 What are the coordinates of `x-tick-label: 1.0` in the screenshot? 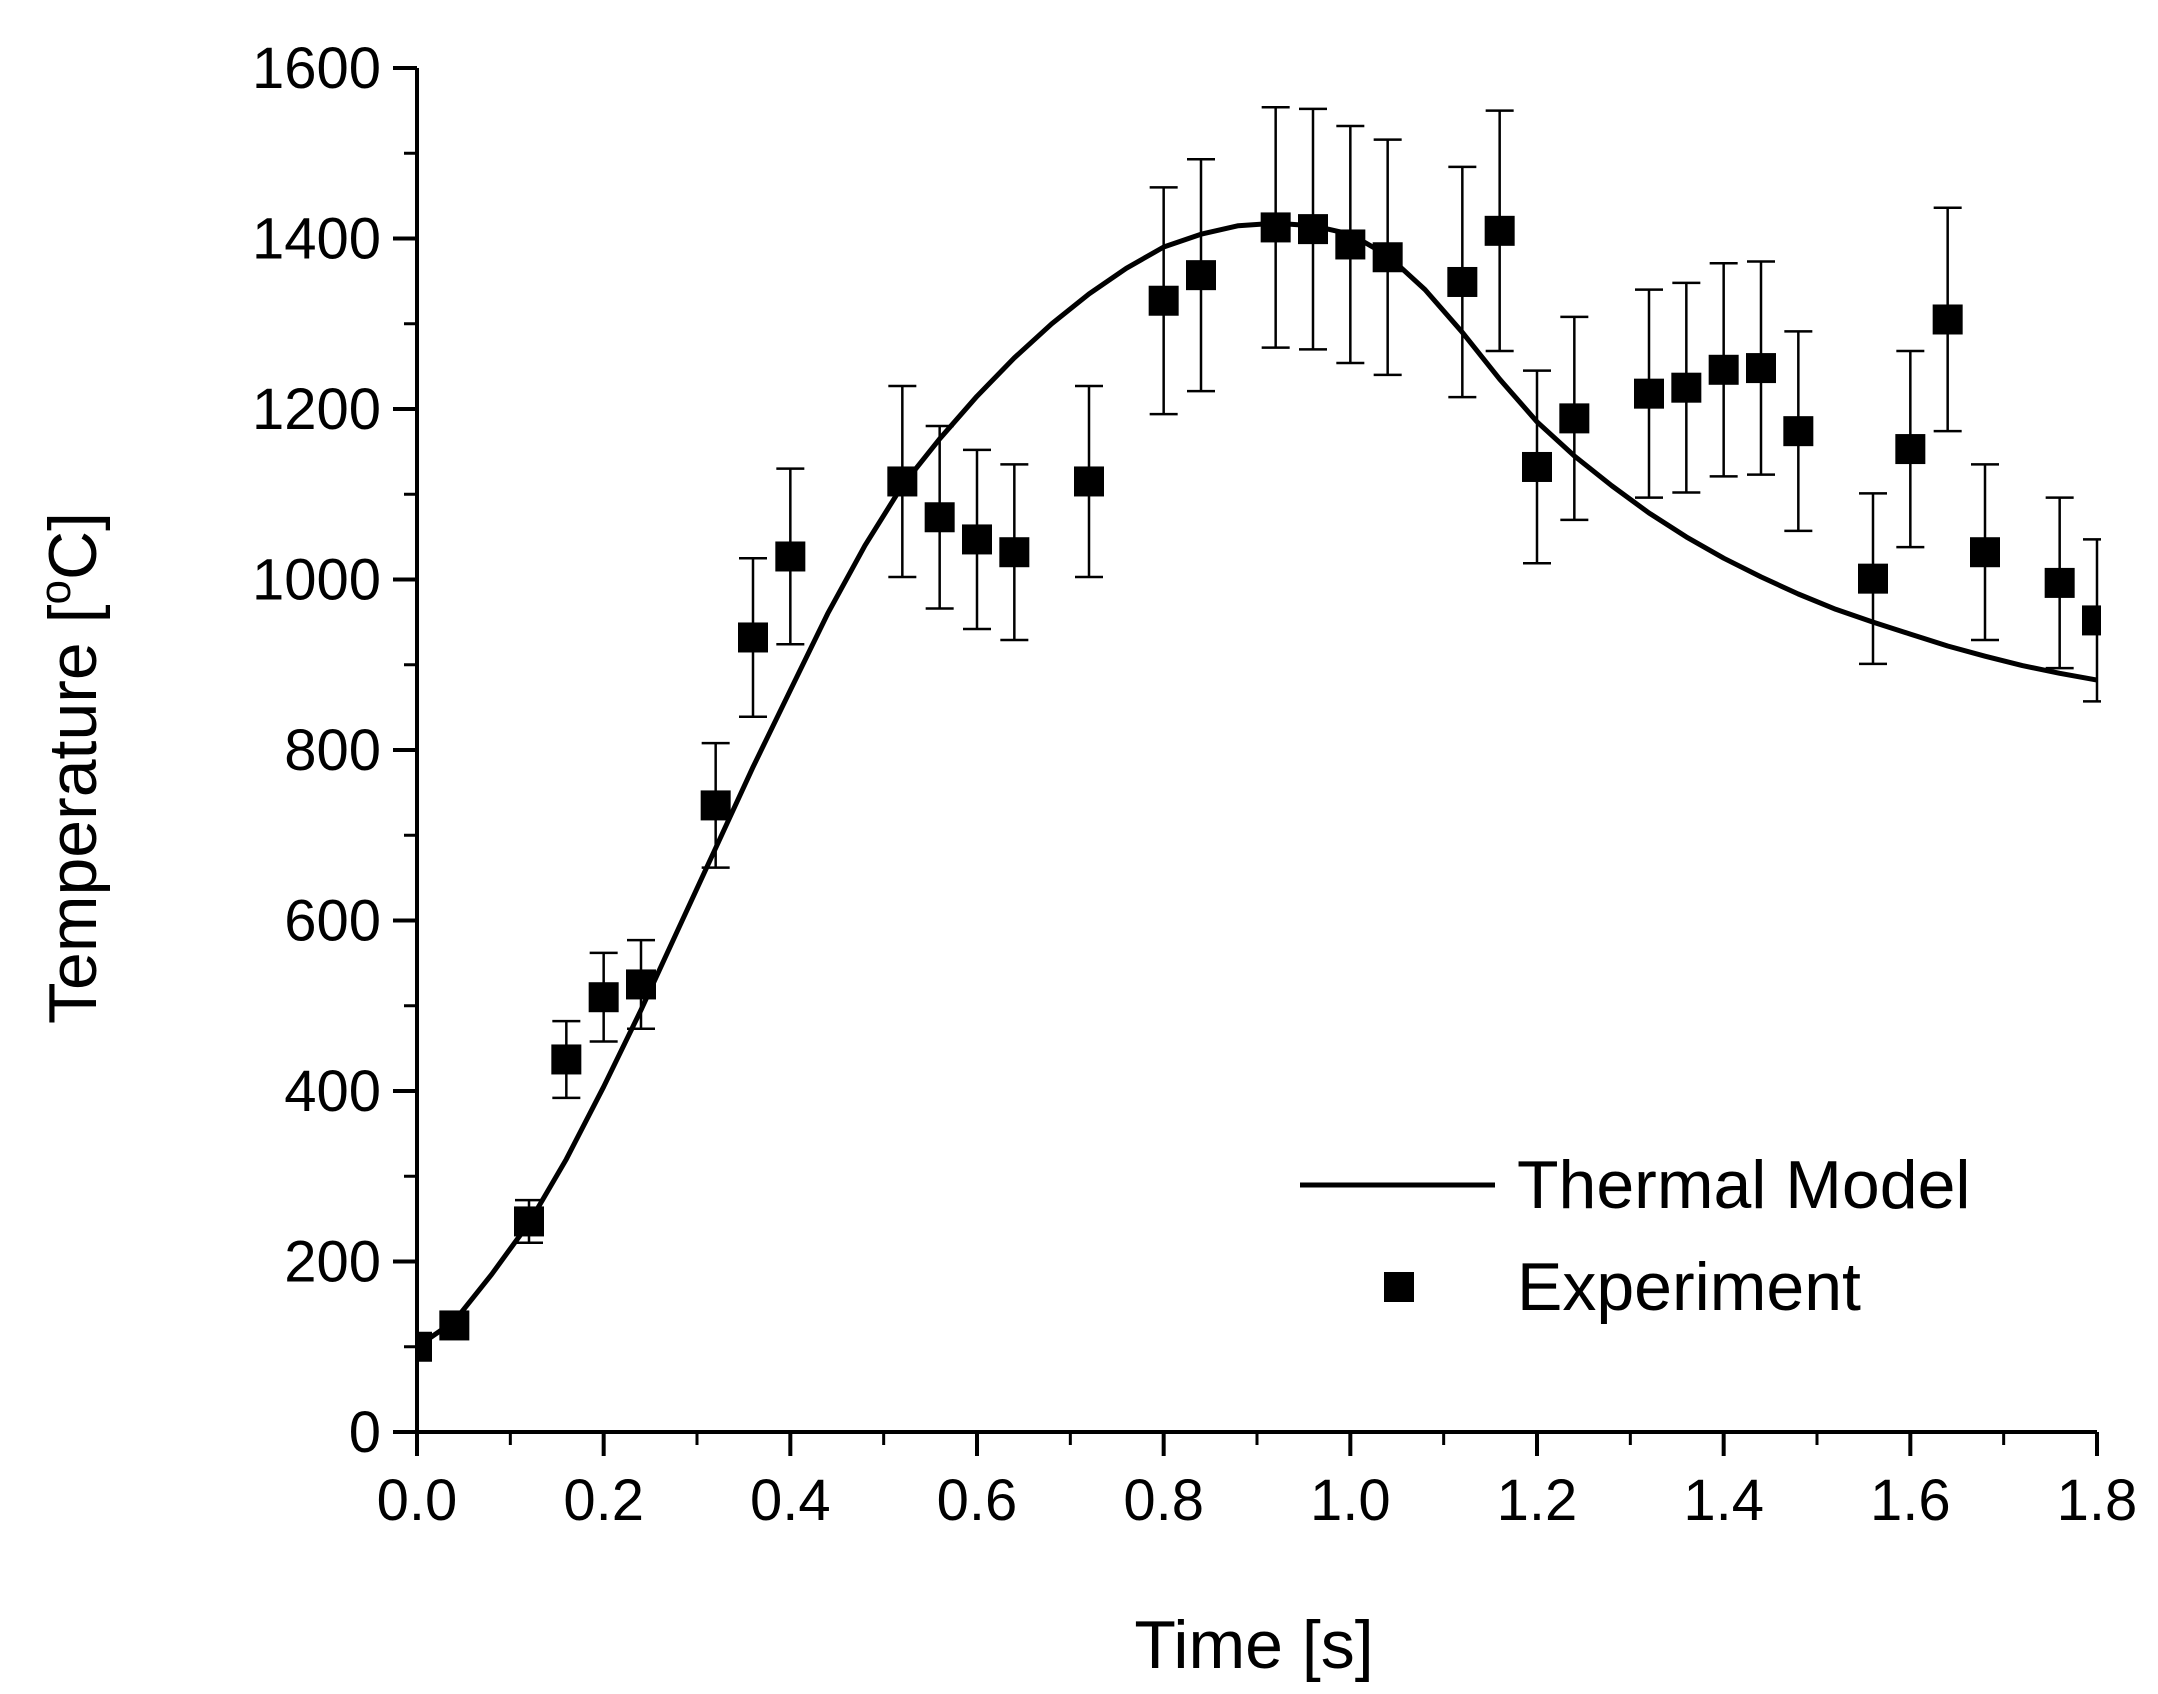 It's located at (1350, 1500).